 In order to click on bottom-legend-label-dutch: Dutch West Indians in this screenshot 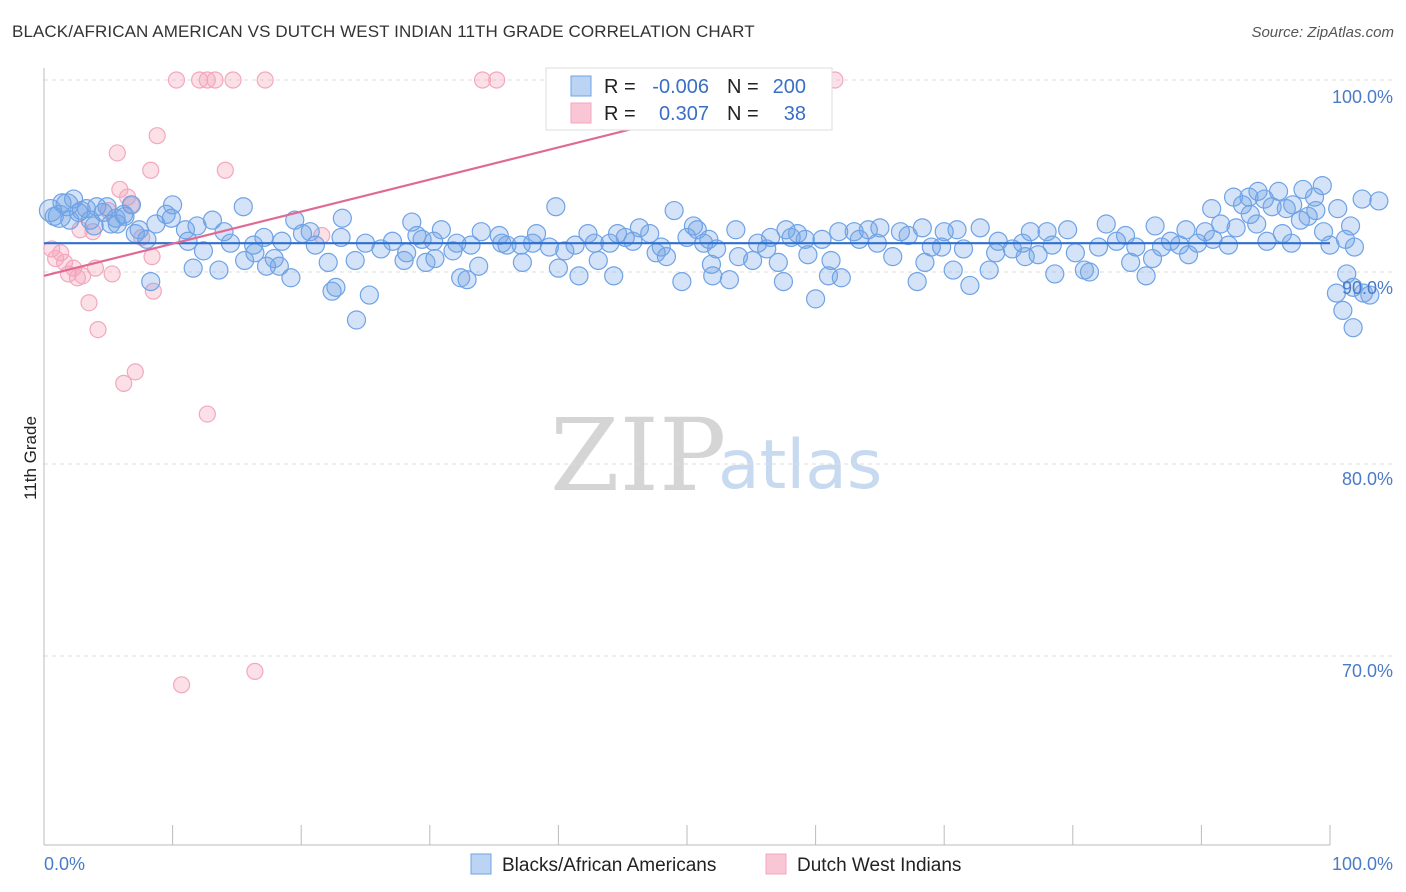, I will do `click(879, 865)`.